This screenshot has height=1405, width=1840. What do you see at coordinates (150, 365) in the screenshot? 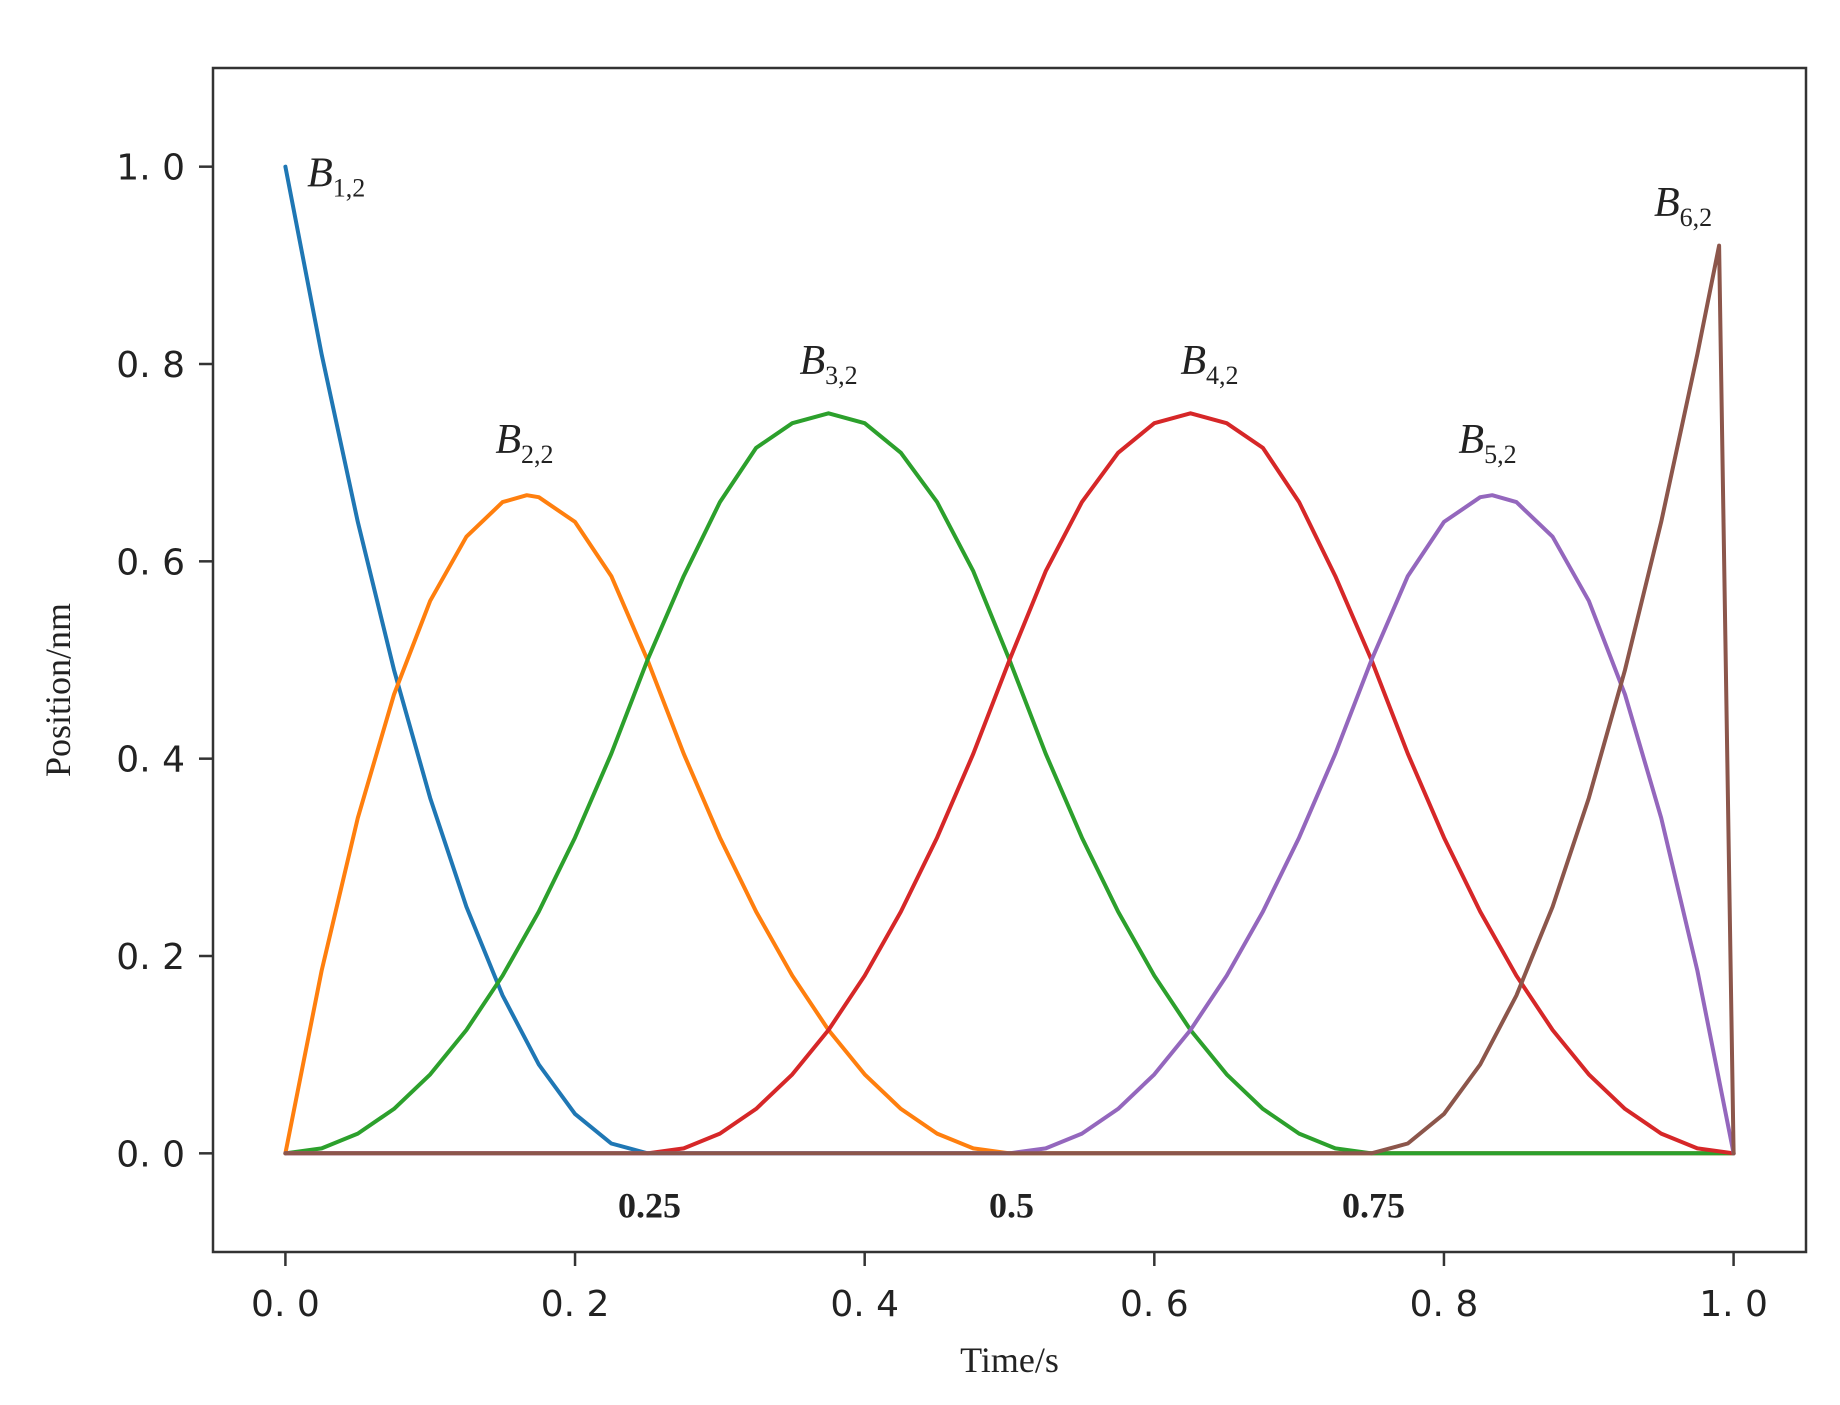
I see `y-tick-label: 0. 8` at bounding box center [150, 365].